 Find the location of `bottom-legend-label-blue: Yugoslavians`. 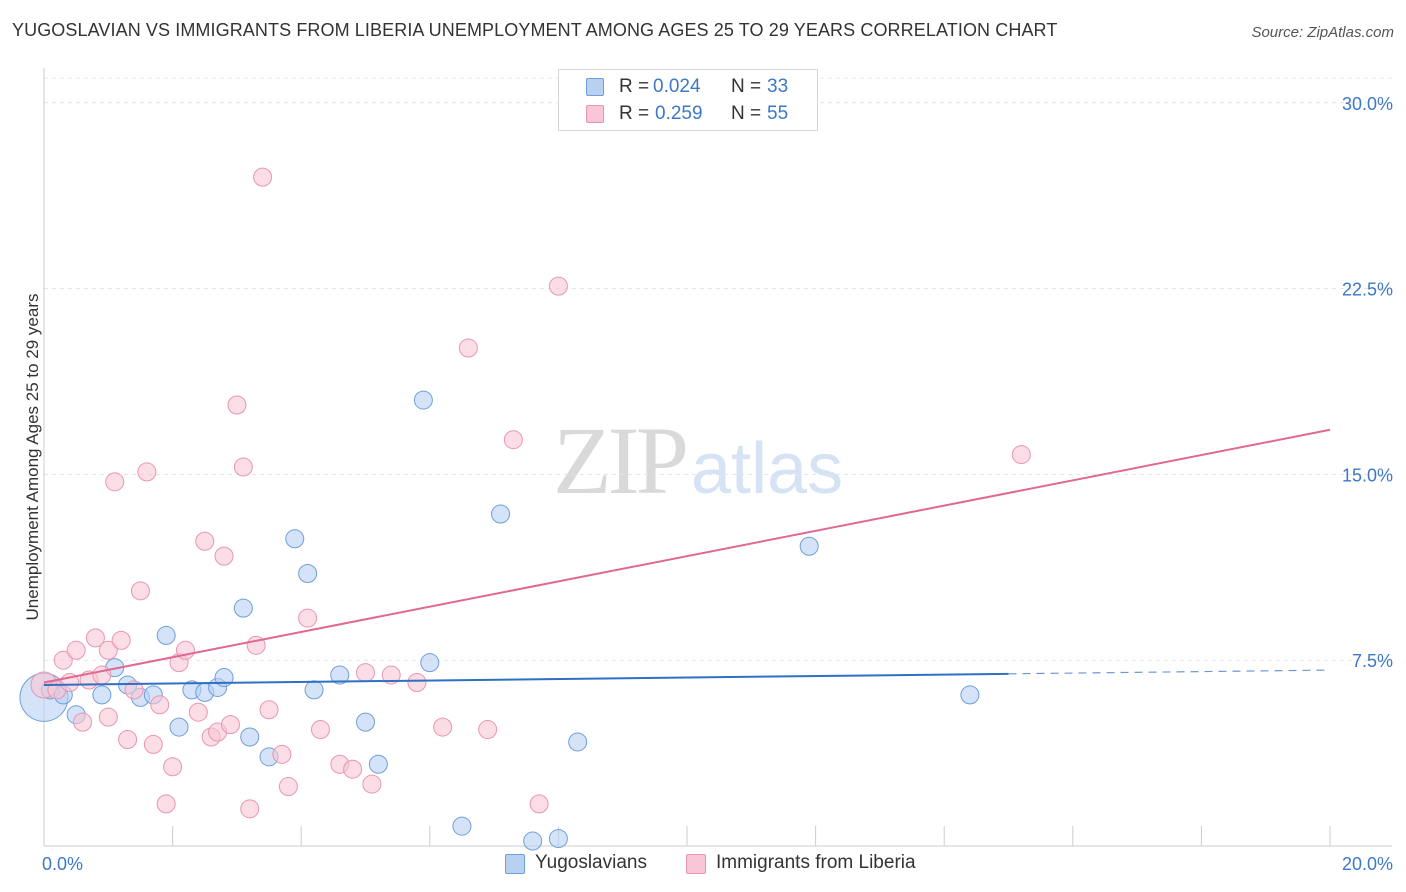

bottom-legend-label-blue: Yugoslavians is located at coordinates (591, 862).